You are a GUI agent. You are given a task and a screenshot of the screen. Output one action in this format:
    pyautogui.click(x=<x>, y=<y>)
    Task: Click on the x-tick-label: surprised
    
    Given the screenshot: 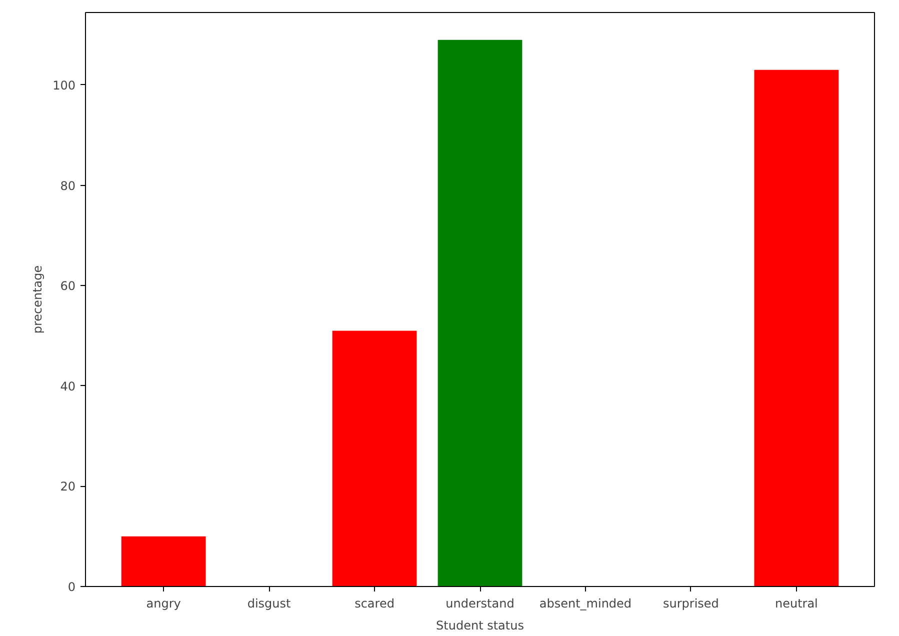 What is the action you would take?
    pyautogui.click(x=691, y=603)
    